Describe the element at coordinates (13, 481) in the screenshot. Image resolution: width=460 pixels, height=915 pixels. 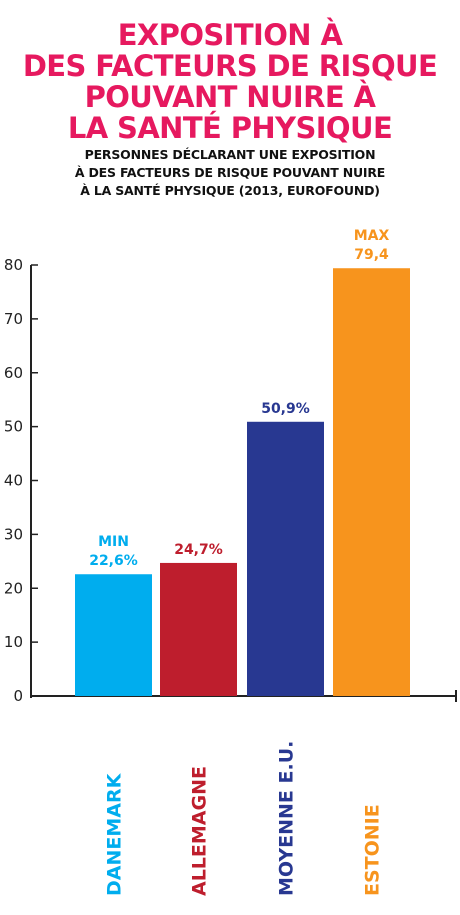
I see `y-tick-label: 40` at that location.